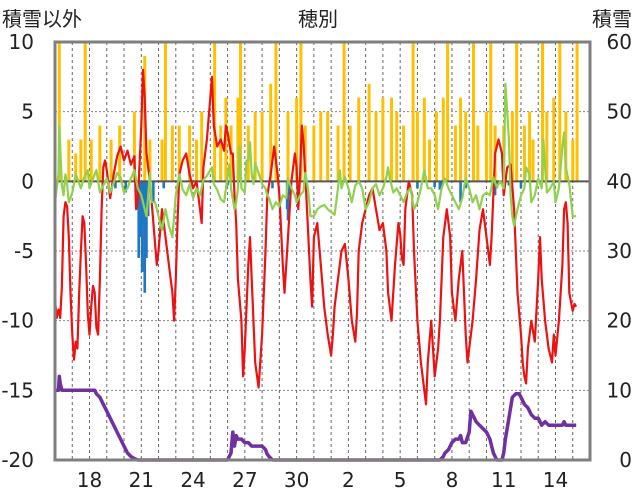 The height and width of the screenshot is (501, 636). What do you see at coordinates (42, 19) in the screenshot?
I see `left-axis-label: 積雪以外` at bounding box center [42, 19].